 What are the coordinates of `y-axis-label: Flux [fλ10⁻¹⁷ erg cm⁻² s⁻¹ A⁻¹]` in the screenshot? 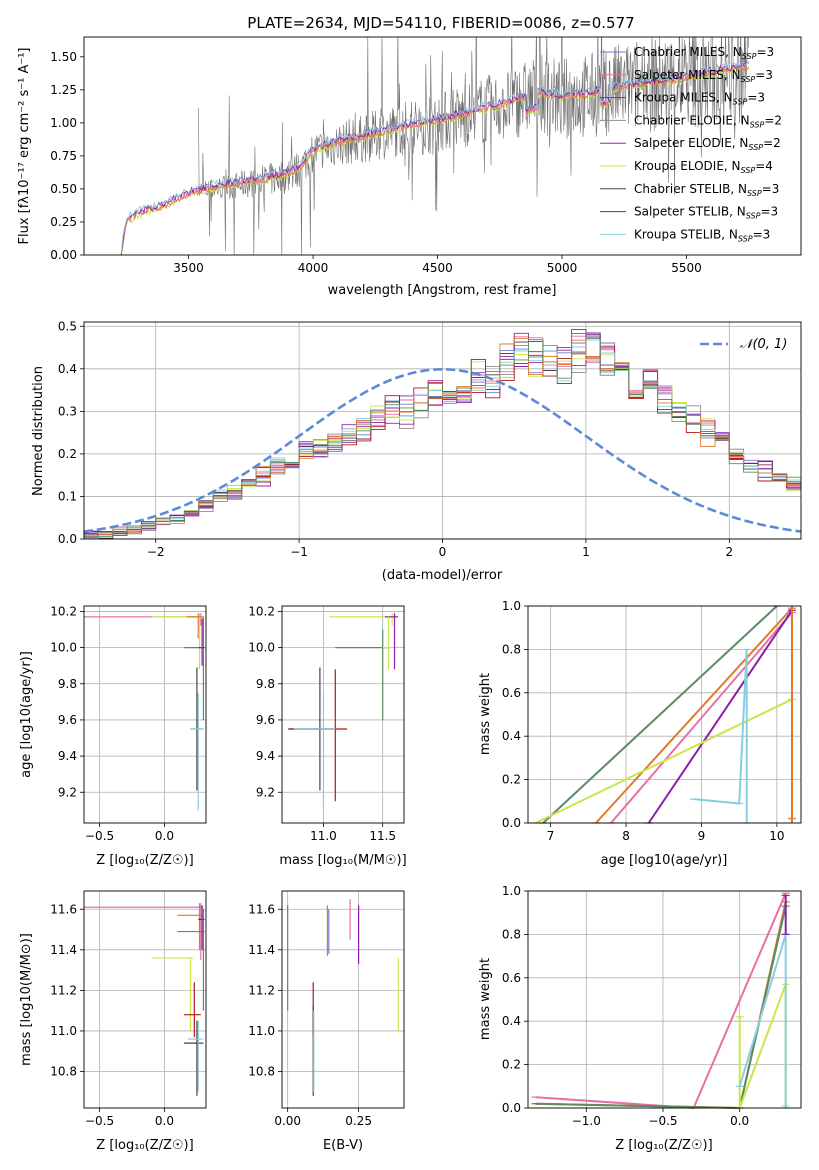 It's located at (24, 146).